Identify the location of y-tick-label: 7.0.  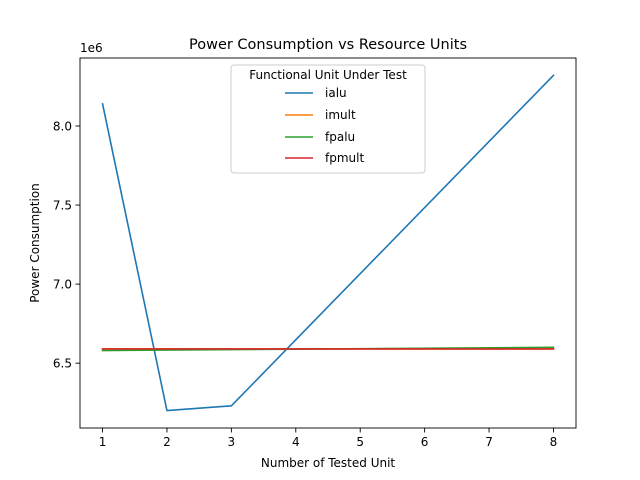
(62, 285).